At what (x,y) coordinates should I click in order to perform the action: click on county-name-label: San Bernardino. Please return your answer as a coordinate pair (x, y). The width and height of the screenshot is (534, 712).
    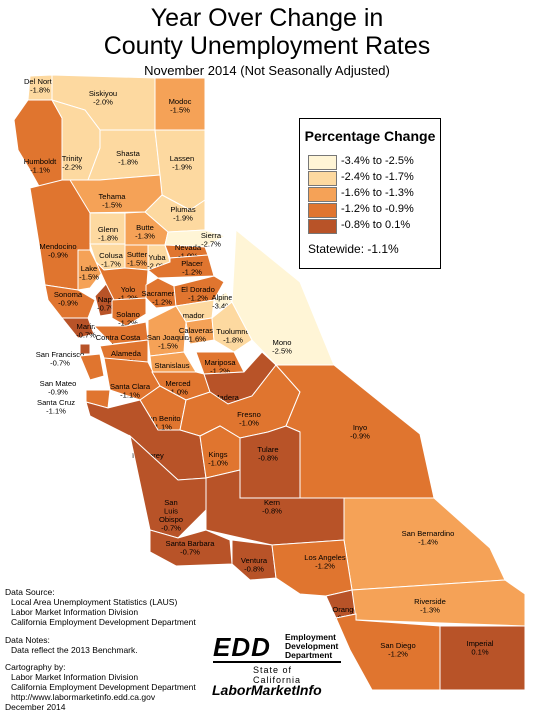
    Looking at the image, I should click on (428, 533).